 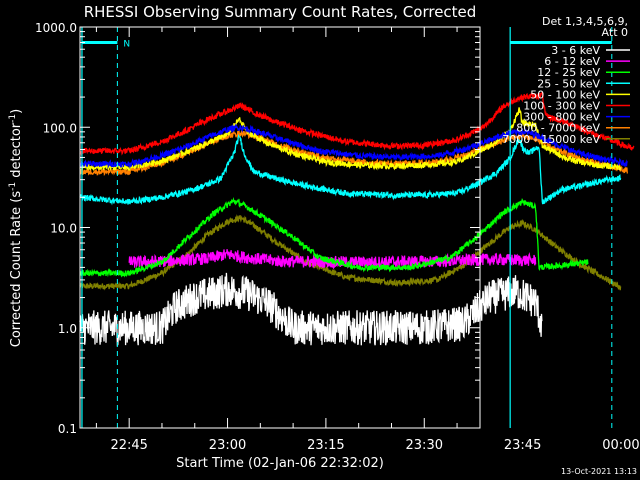 What do you see at coordinates (374, 445) in the screenshot?
I see `x-tick-labels: 22:45 23:00 23:15 23:30 23:45 00:00` at bounding box center [374, 445].